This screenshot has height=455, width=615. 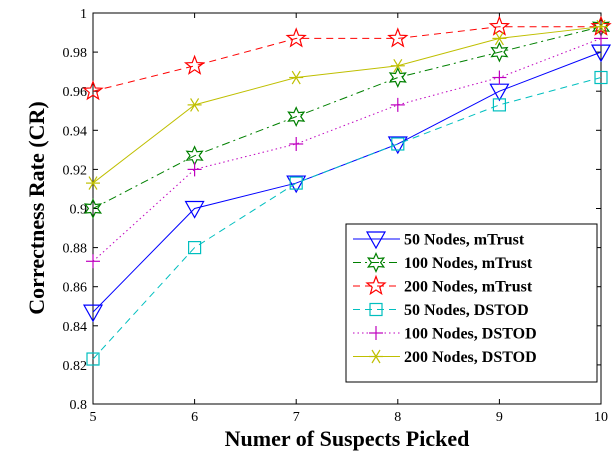 I want to click on legend-item: 100 Nodes, mTrust, so click(x=443, y=262).